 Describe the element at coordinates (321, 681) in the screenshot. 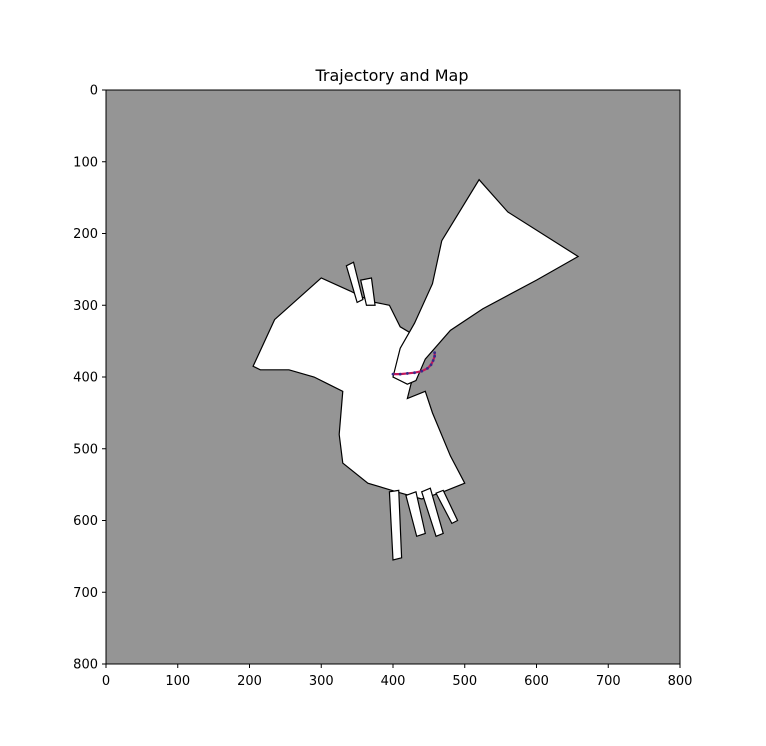

I see `x-tick-label-3: 300` at that location.